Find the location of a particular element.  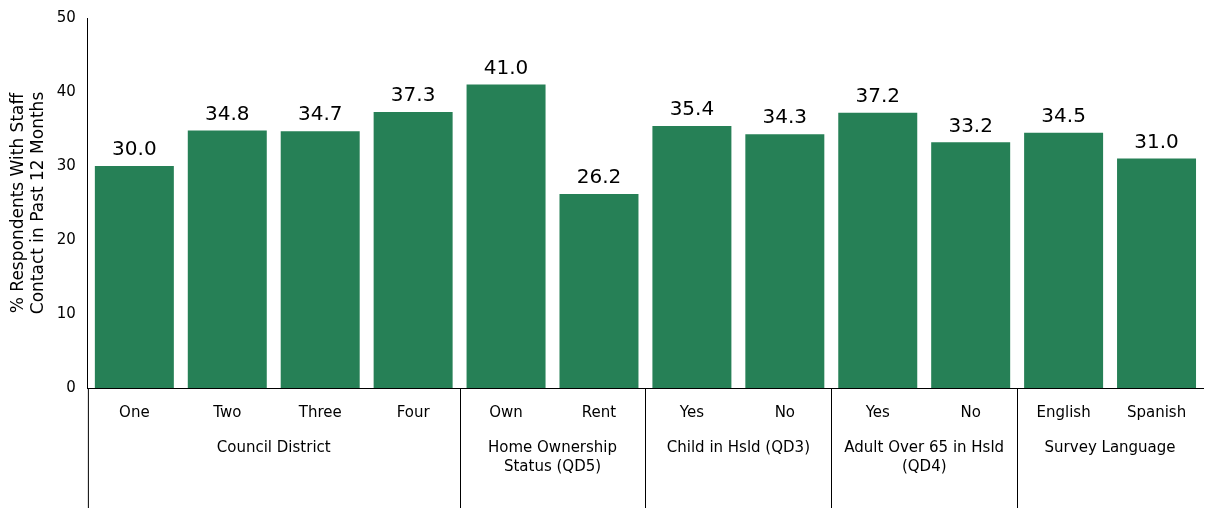

text: Adult Over 65 in Hsld (QD4) is located at coordinates (924, 457).